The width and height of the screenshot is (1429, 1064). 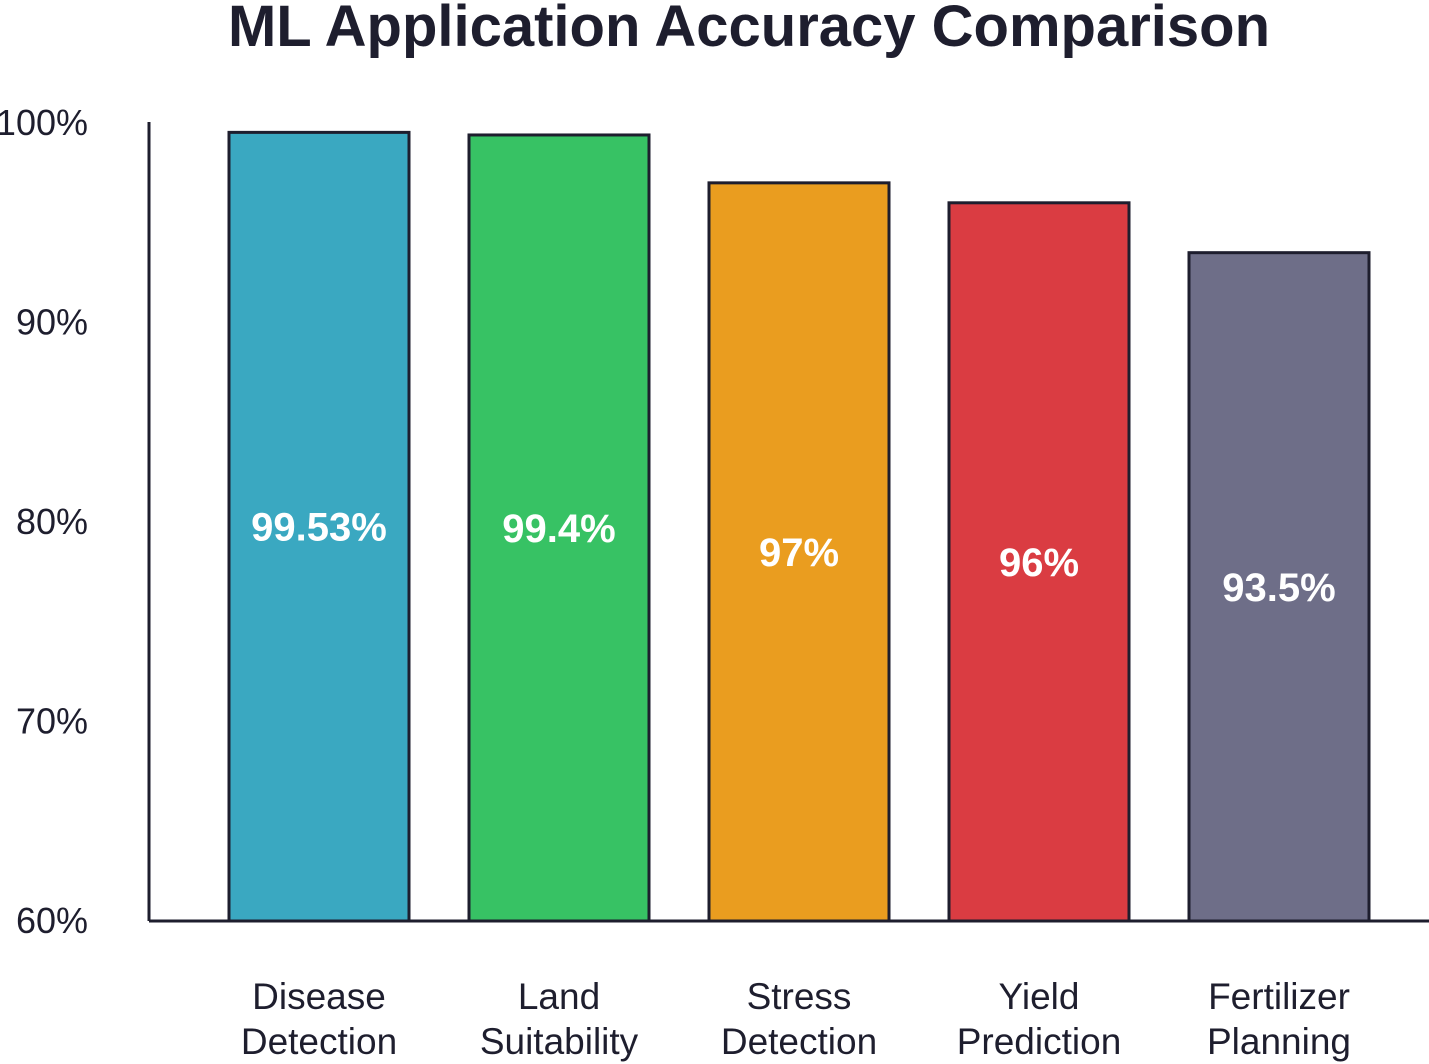 I want to click on value-labels: 99.53% 99.4% 97% 96% 93.5%, so click(x=793, y=558).